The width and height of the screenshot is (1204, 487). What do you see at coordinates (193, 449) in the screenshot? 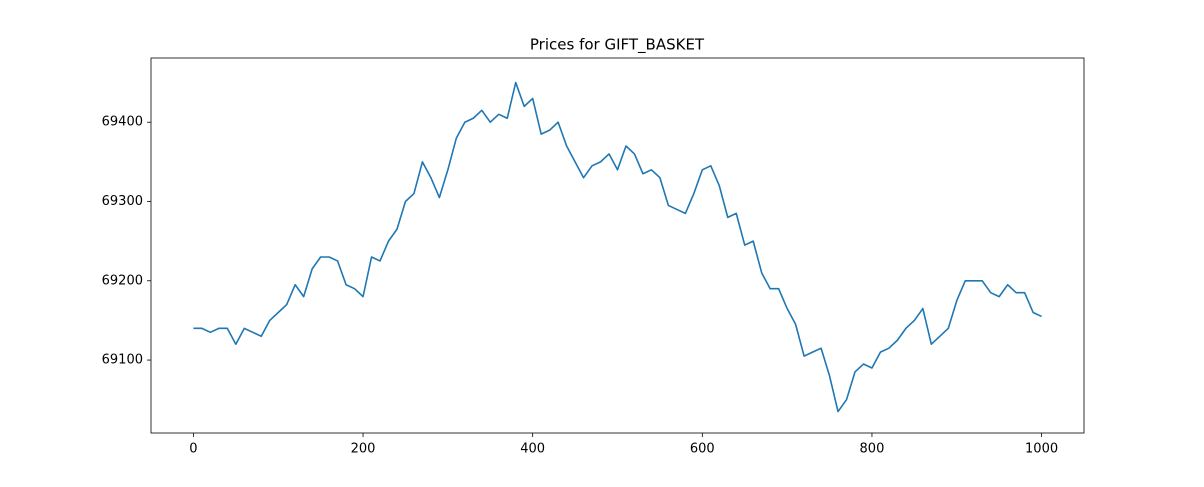
I see `x-tick-label: 0` at bounding box center [193, 449].